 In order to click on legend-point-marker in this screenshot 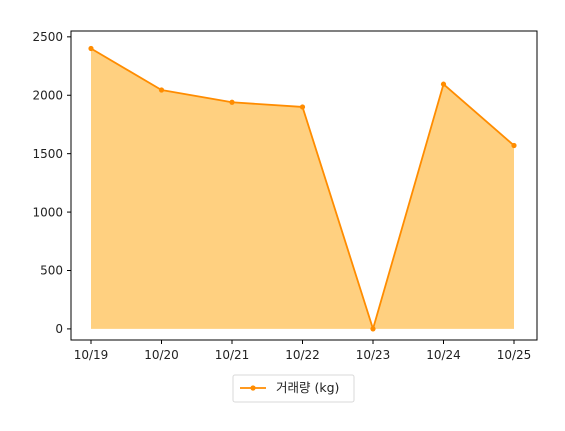, I will do `click(253, 388)`.